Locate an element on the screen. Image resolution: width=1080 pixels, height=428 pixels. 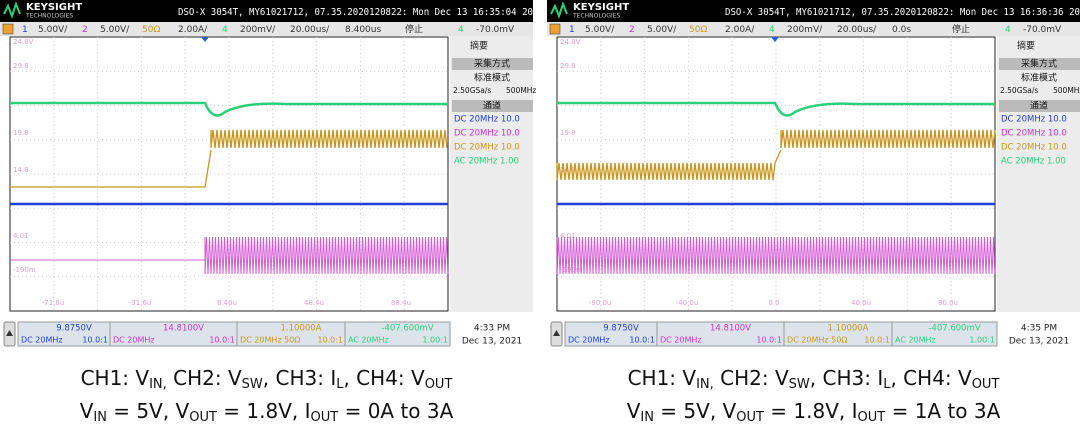
header-bar is located at coordinates (266, 11).